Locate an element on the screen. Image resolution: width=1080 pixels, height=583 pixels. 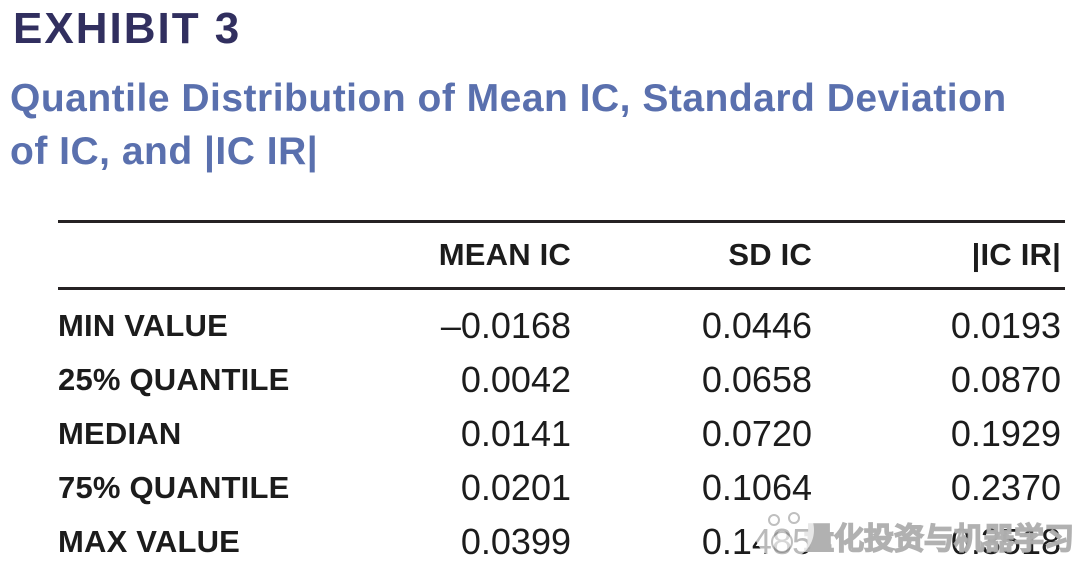
column-header-sd-ic: SD IC is located at coordinates (770, 254).